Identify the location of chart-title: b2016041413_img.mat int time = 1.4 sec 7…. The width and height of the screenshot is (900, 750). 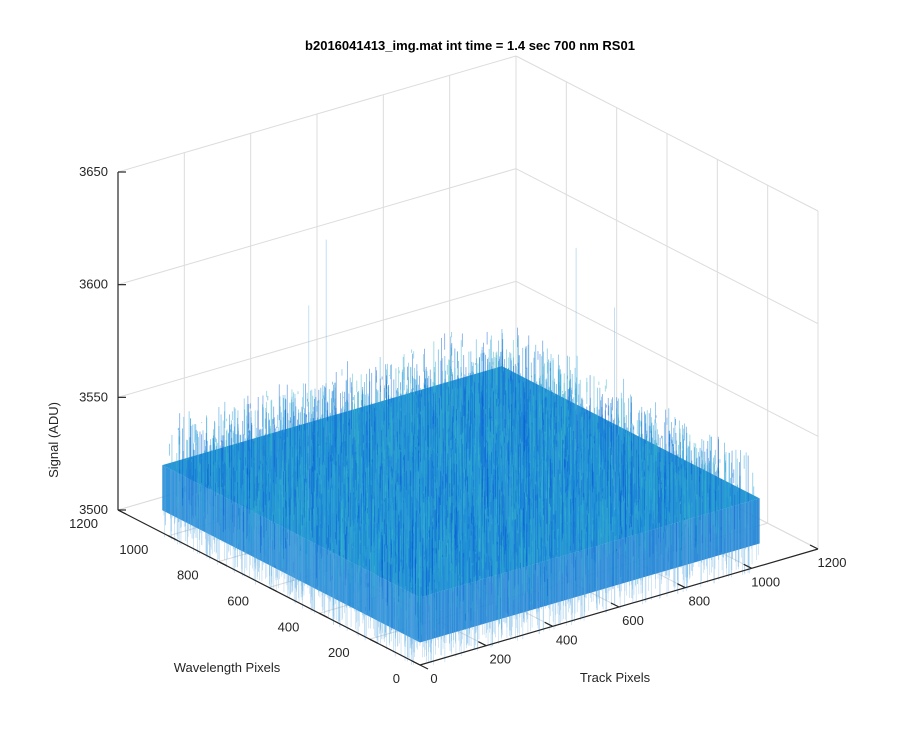
(470, 45).